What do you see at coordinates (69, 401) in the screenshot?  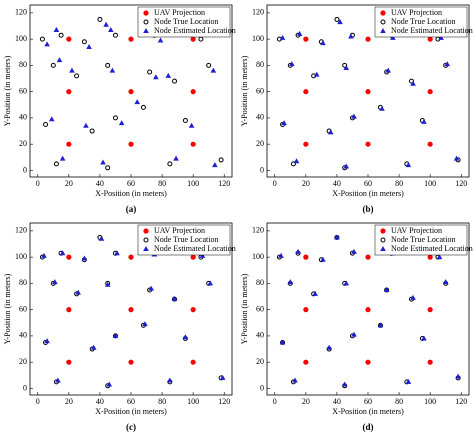 I see `x-tick-label: 20` at bounding box center [69, 401].